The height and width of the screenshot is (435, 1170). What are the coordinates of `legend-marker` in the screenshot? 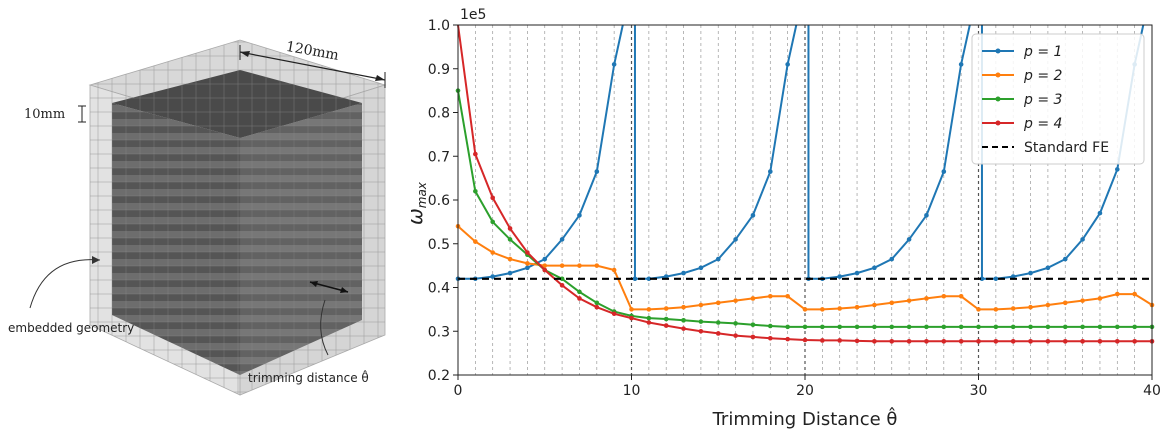 It's located at (998, 75).